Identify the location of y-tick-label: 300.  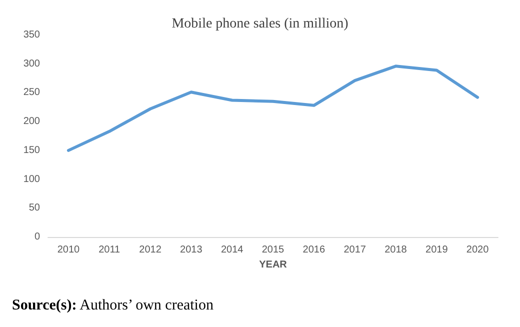
(31, 64).